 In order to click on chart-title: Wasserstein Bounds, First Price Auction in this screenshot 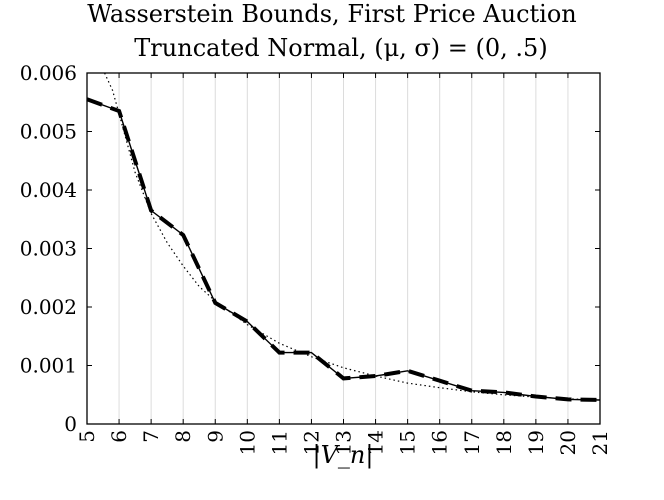, I will do `click(331, 14)`.